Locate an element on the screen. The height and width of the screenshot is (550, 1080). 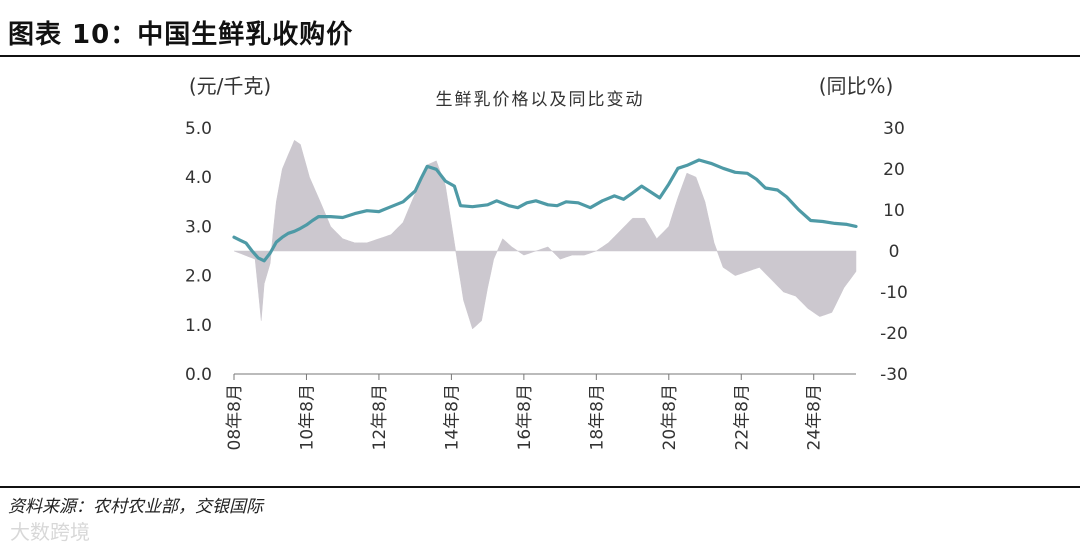
chart-title: 生鲜乳价格以及同比变动 is located at coordinates (540, 100).